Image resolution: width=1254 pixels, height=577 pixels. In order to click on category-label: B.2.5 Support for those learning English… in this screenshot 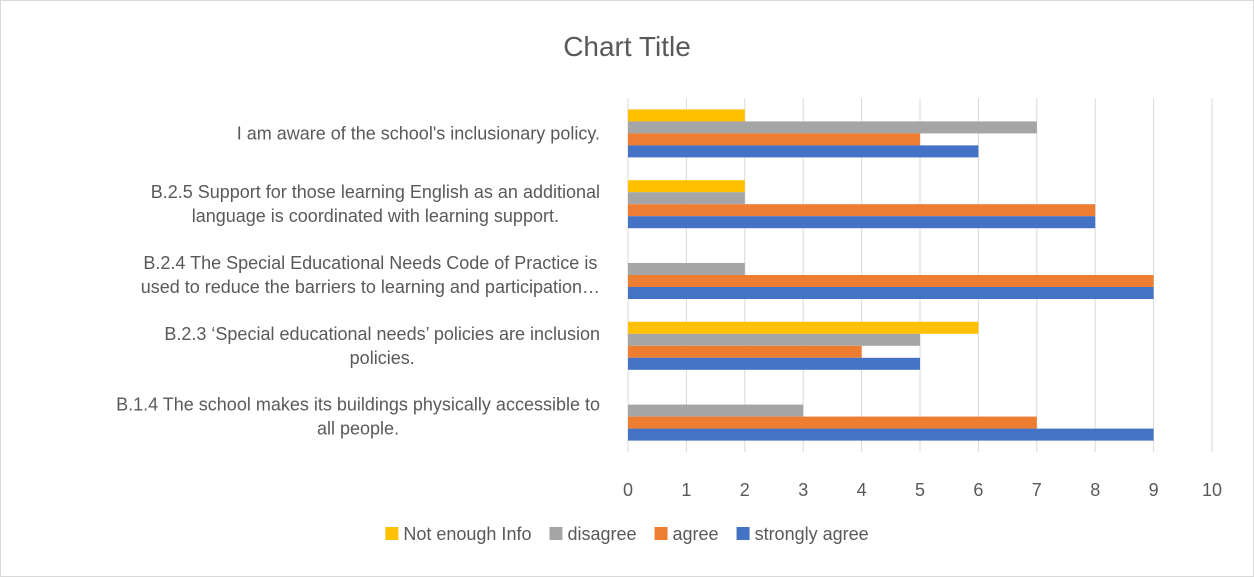, I will do `click(375, 204)`.